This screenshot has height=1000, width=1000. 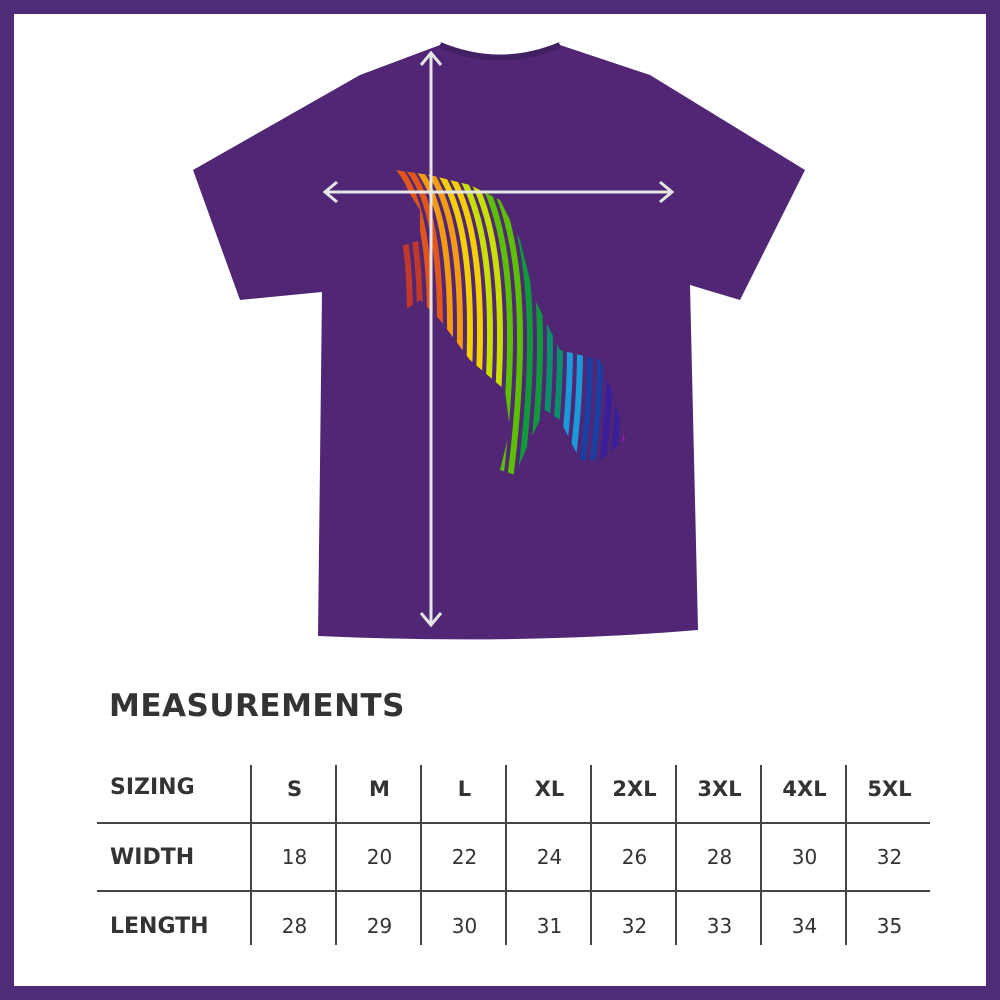 I want to click on length-value: 32, so click(x=634, y=926).